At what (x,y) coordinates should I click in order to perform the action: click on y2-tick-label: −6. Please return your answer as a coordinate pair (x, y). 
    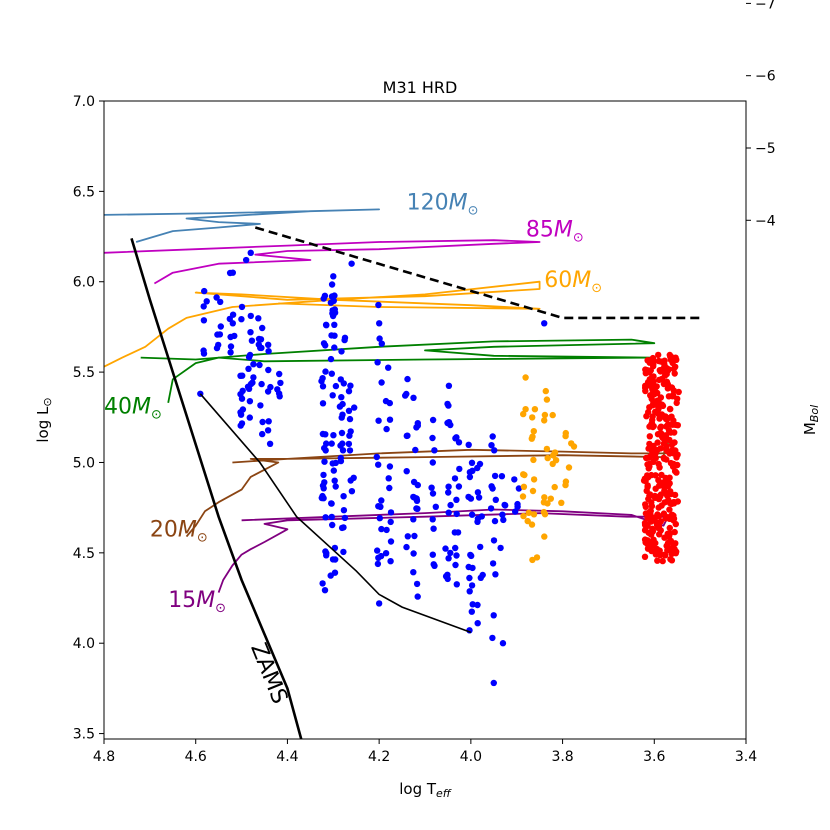
    Looking at the image, I should click on (765, 77).